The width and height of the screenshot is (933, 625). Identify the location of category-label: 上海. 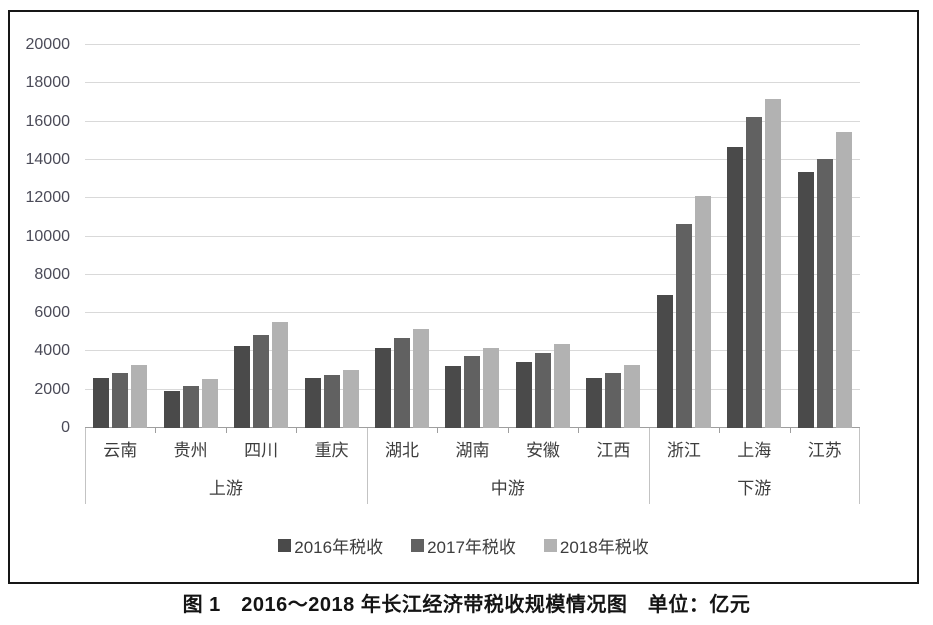
(754, 450).